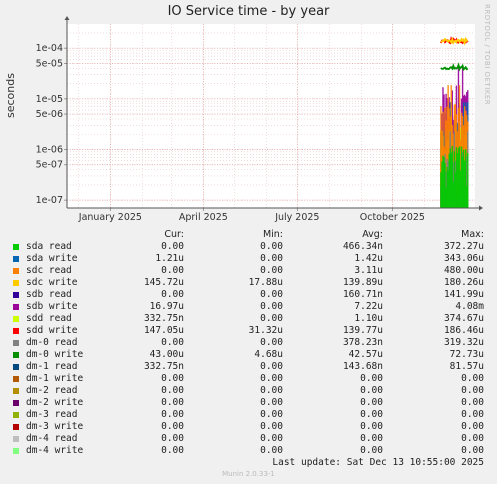 This screenshot has height=484, width=497. What do you see at coordinates (265, 330) in the screenshot?
I see `legend-min: 31.32u` at bounding box center [265, 330].